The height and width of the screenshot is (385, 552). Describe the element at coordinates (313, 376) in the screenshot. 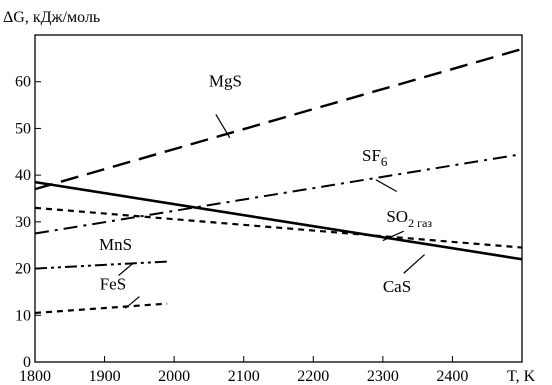

I see `x-tick-label: 2200` at that location.